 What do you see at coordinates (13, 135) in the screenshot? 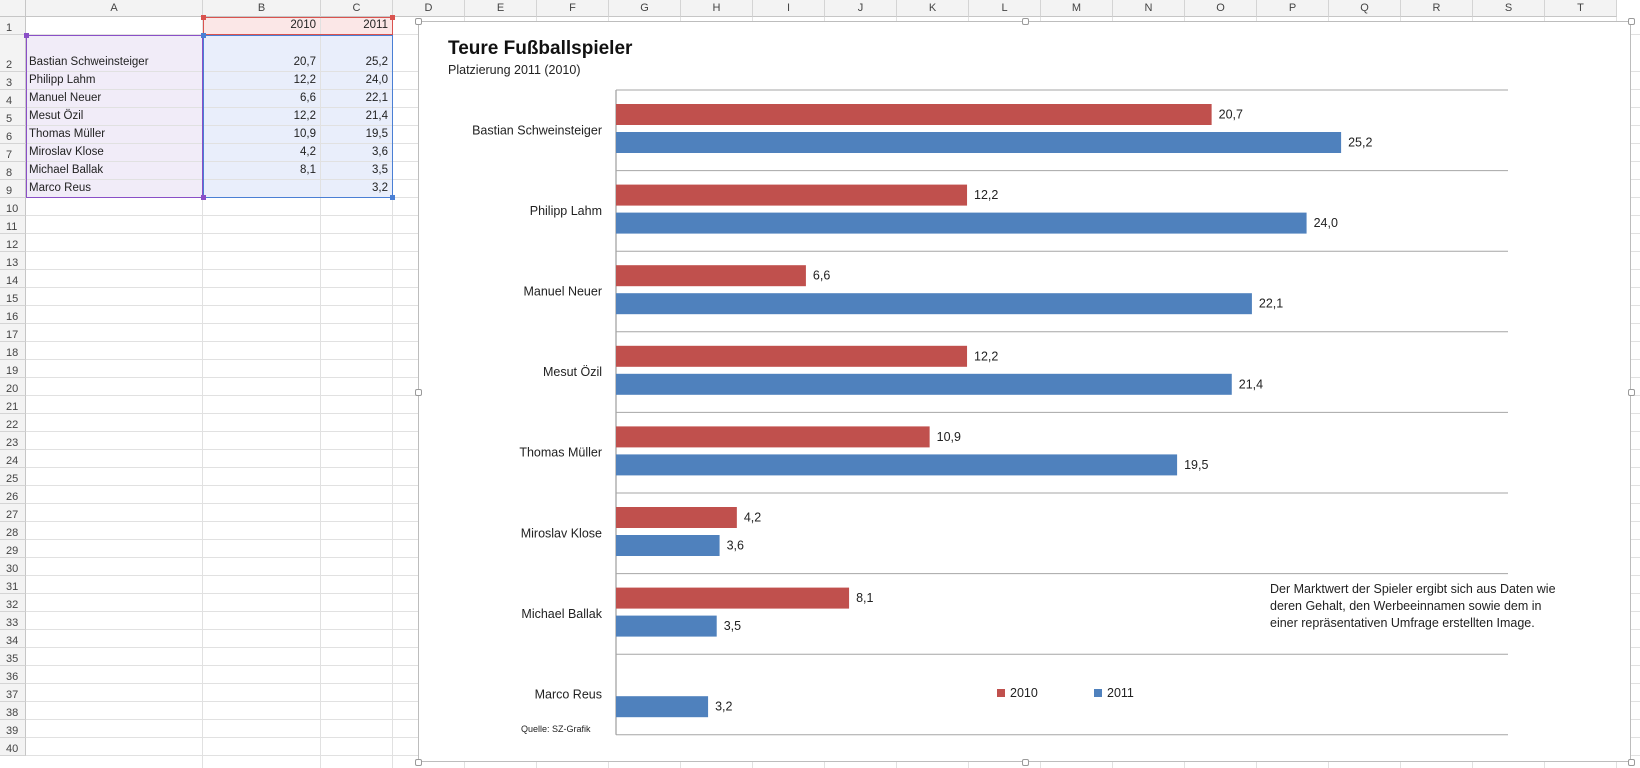
I see `row-header-6: 6` at bounding box center [13, 135].